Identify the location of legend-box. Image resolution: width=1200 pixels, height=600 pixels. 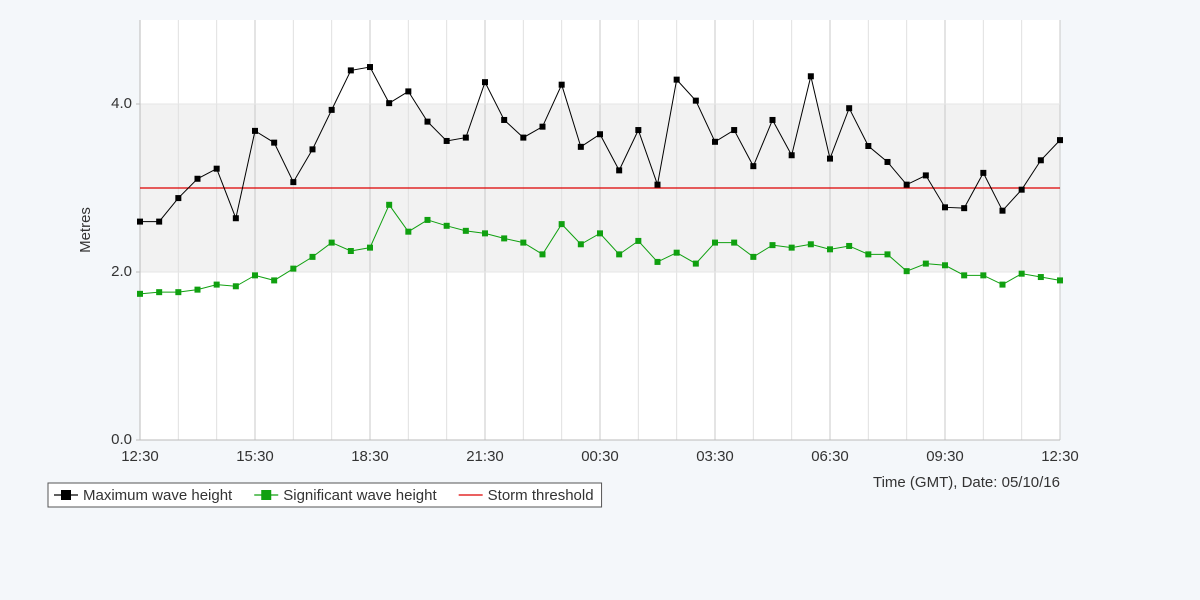
(325, 495).